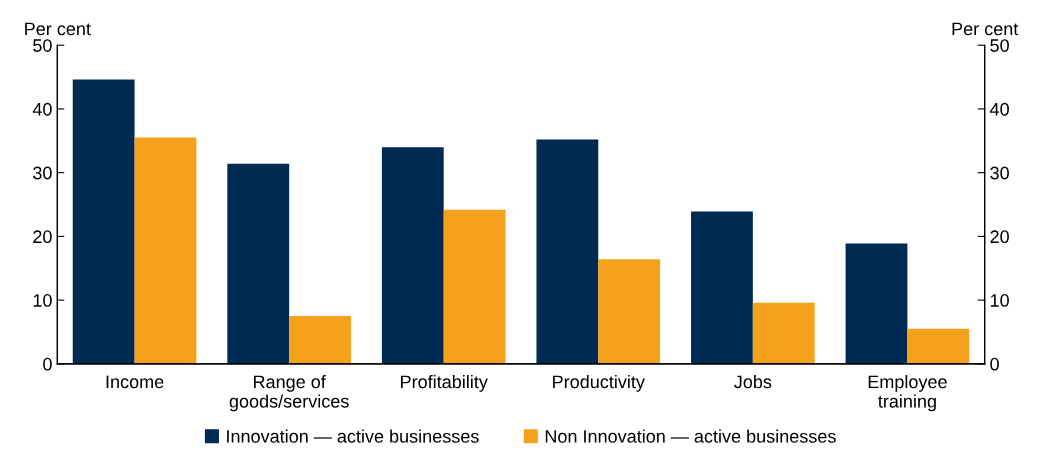 Image resolution: width=1042 pixels, height=452 pixels. Describe the element at coordinates (58, 29) in the screenshot. I see `y-axis-title: Per cent` at that location.